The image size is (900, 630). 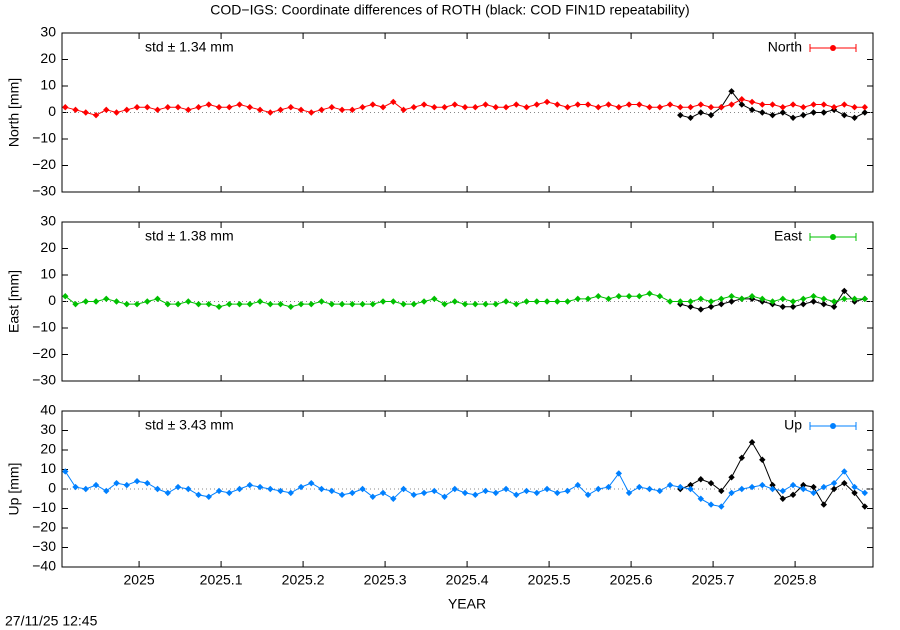 I want to click on y-tick-label: −10, so click(x=44, y=138).